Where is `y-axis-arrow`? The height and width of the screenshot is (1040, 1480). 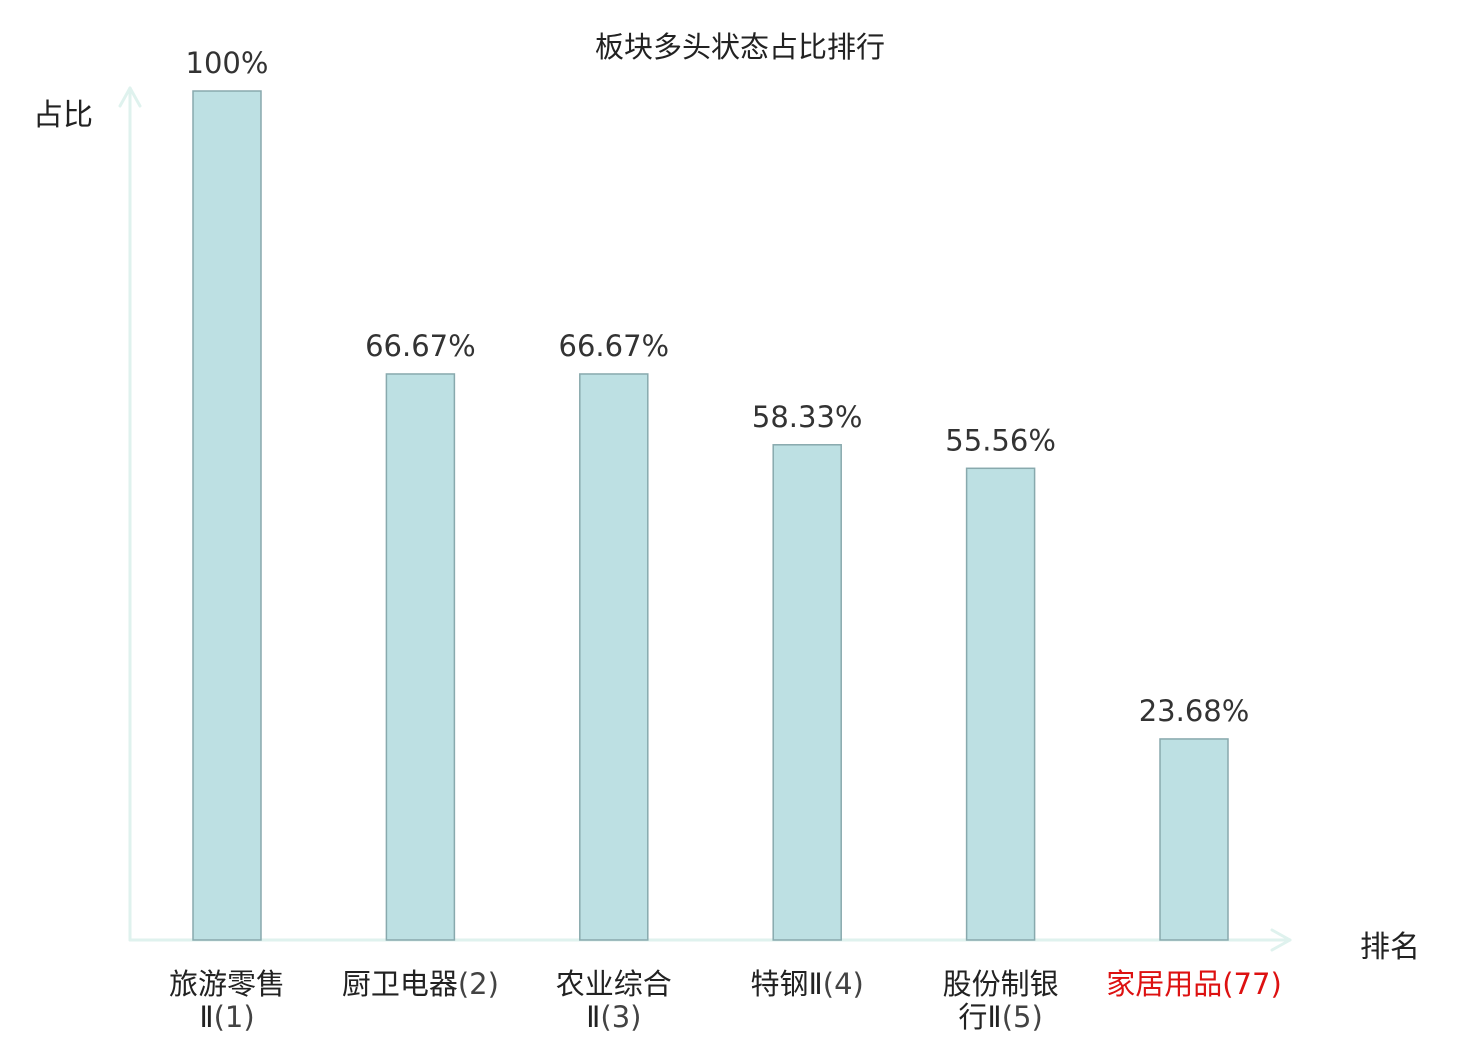
y-axis-arrow is located at coordinates (130, 97).